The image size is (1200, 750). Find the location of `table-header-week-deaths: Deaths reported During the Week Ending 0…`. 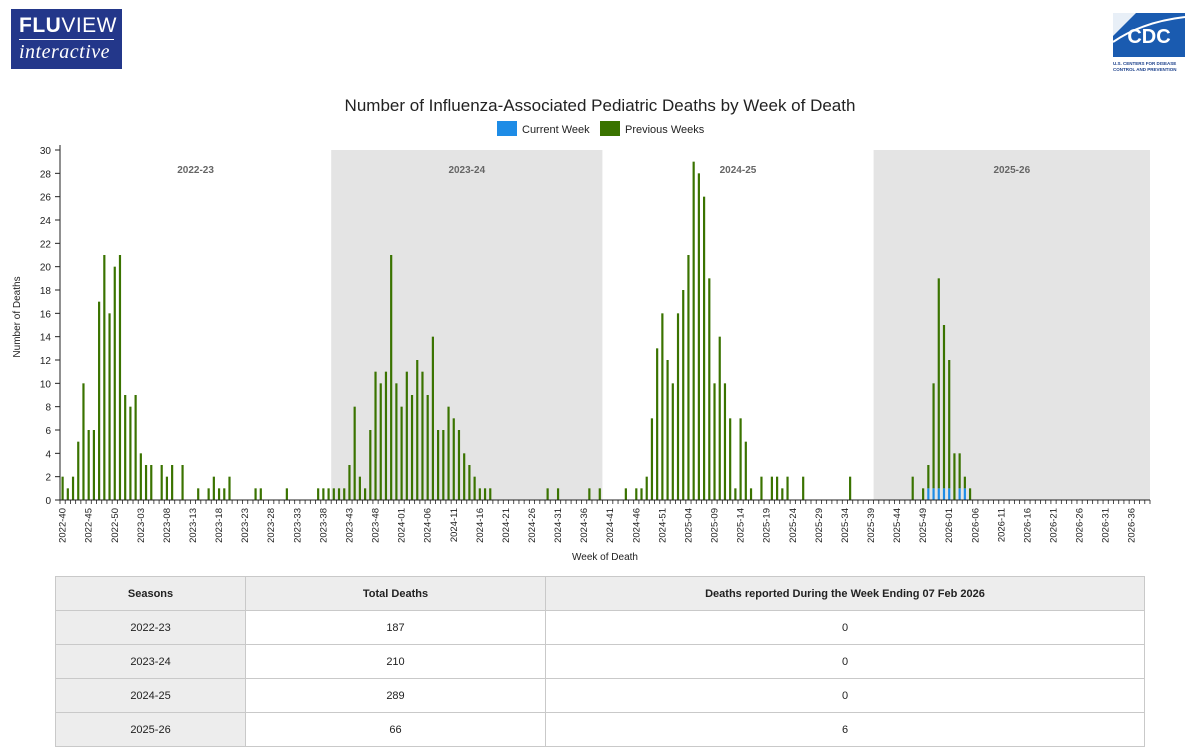

table-header-week-deaths: Deaths reported During the Week Ending 0… is located at coordinates (845, 593).